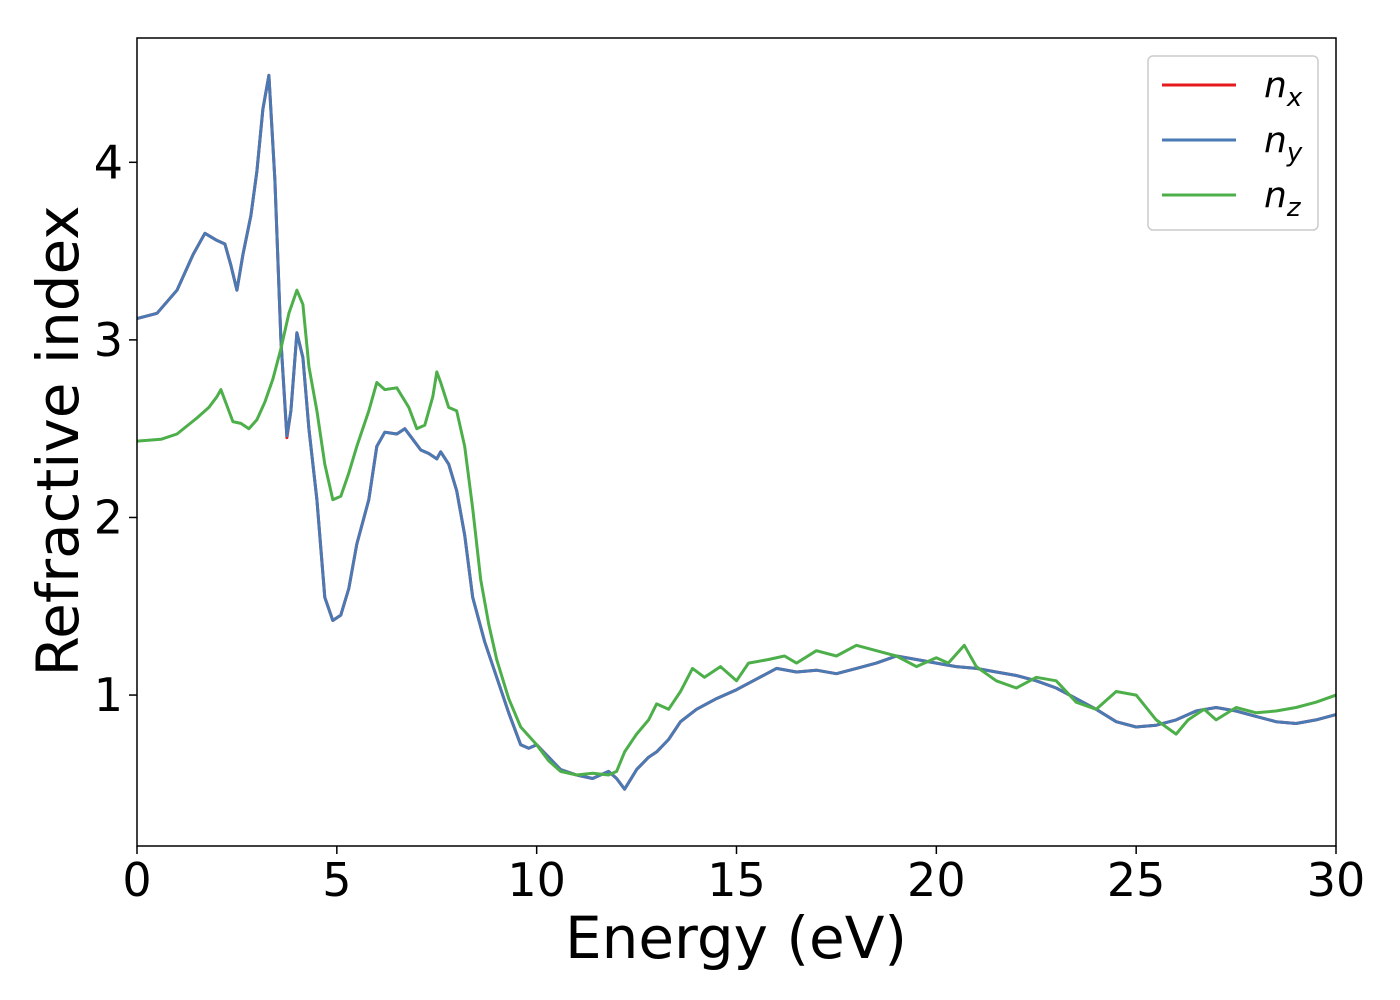 Image resolution: width=1400 pixels, height=1000 pixels. What do you see at coordinates (108, 162) in the screenshot?
I see `y-tick-label-4: 4` at bounding box center [108, 162].